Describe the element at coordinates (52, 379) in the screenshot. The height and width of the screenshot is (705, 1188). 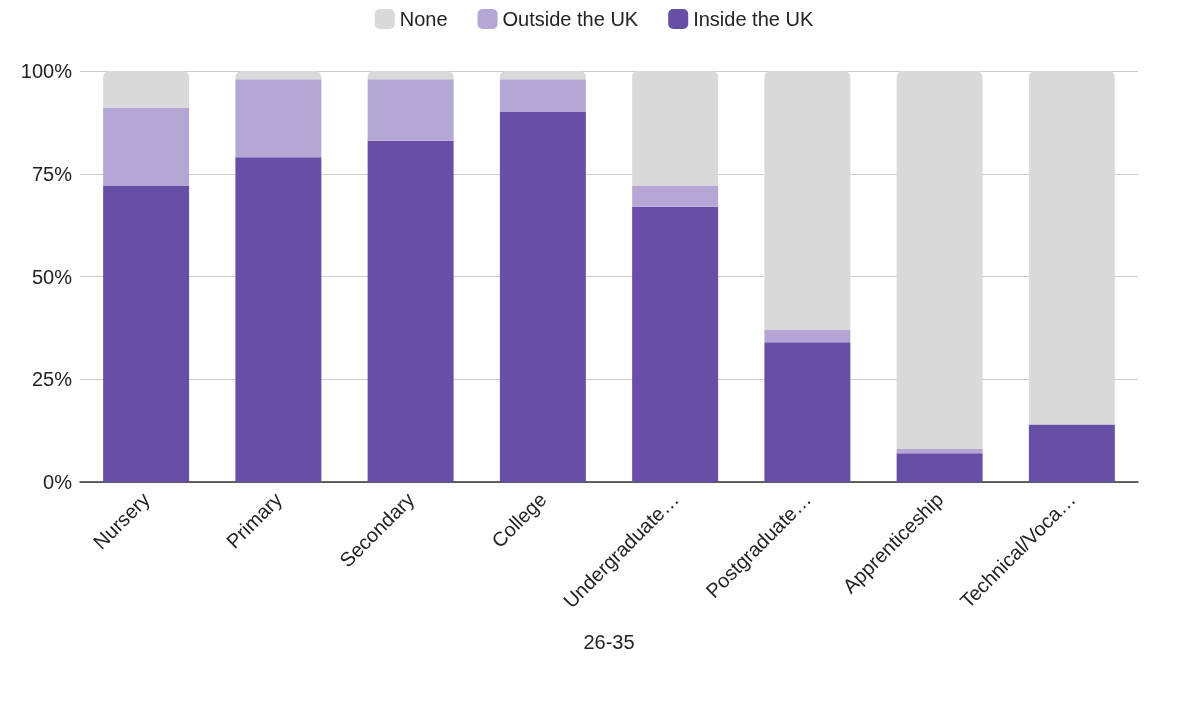
I see `y-tick-label: 25%` at that location.